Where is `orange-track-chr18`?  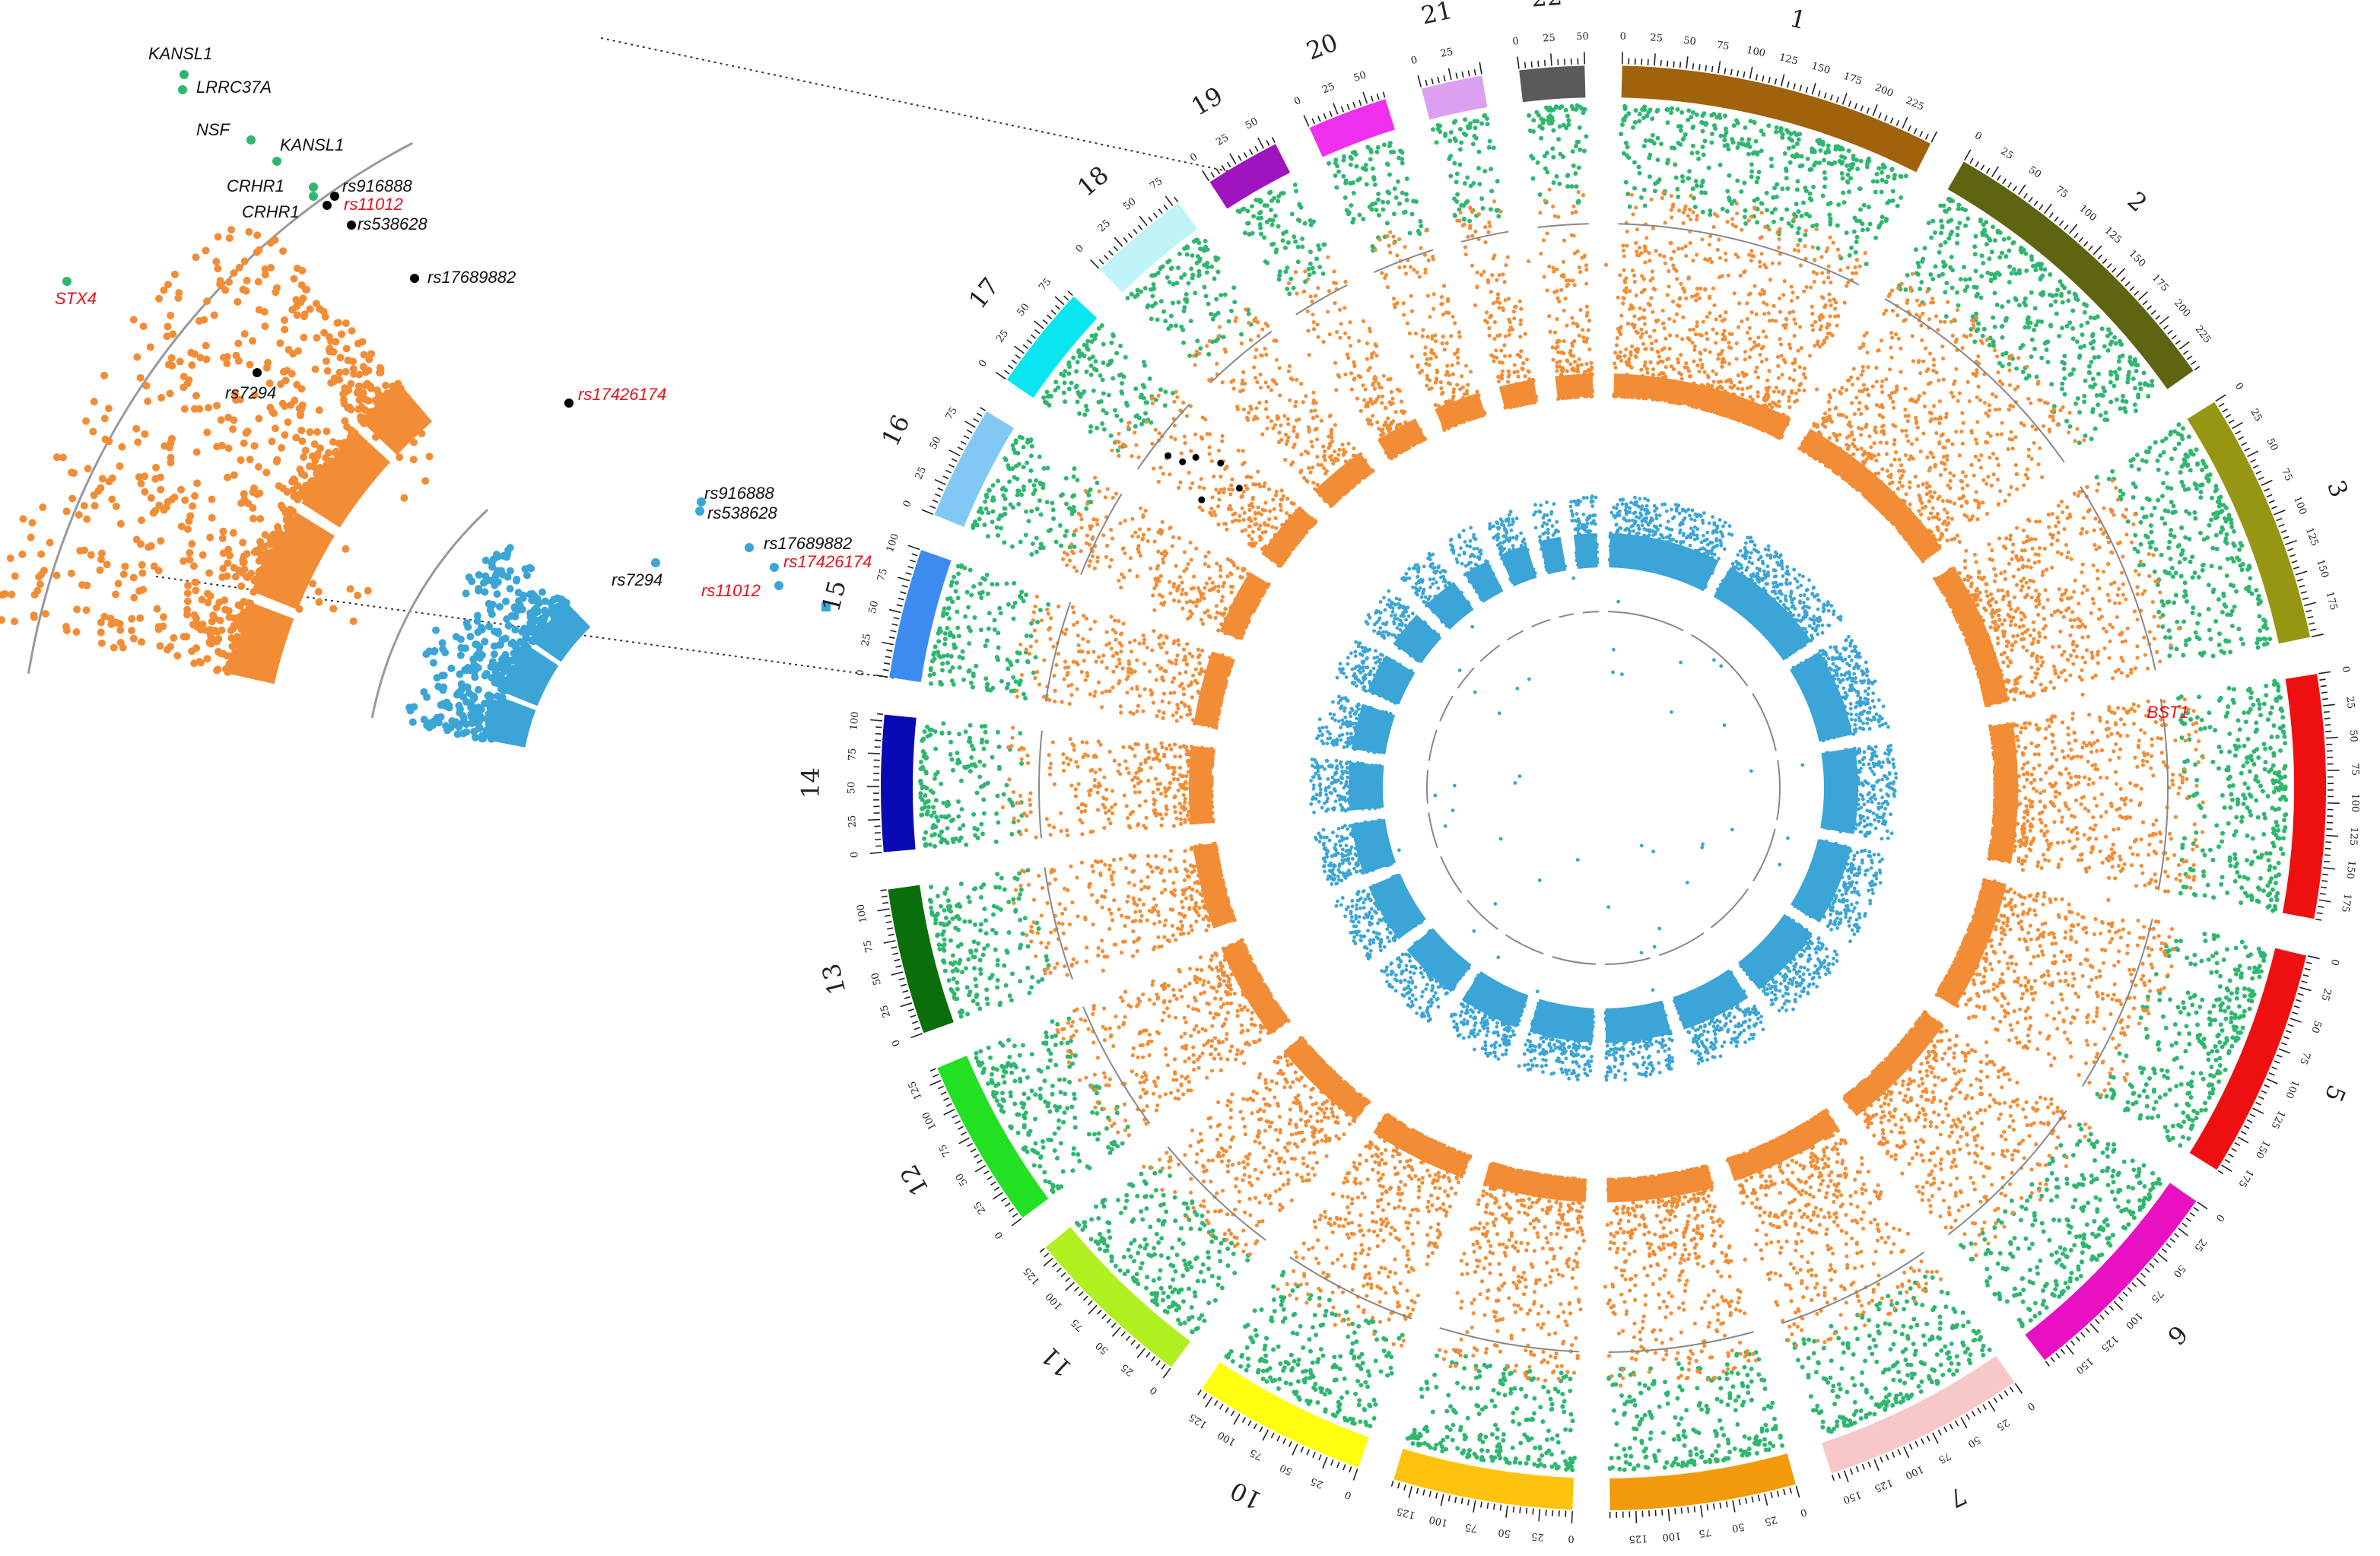 orange-track-chr18 is located at coordinates (1283, 407).